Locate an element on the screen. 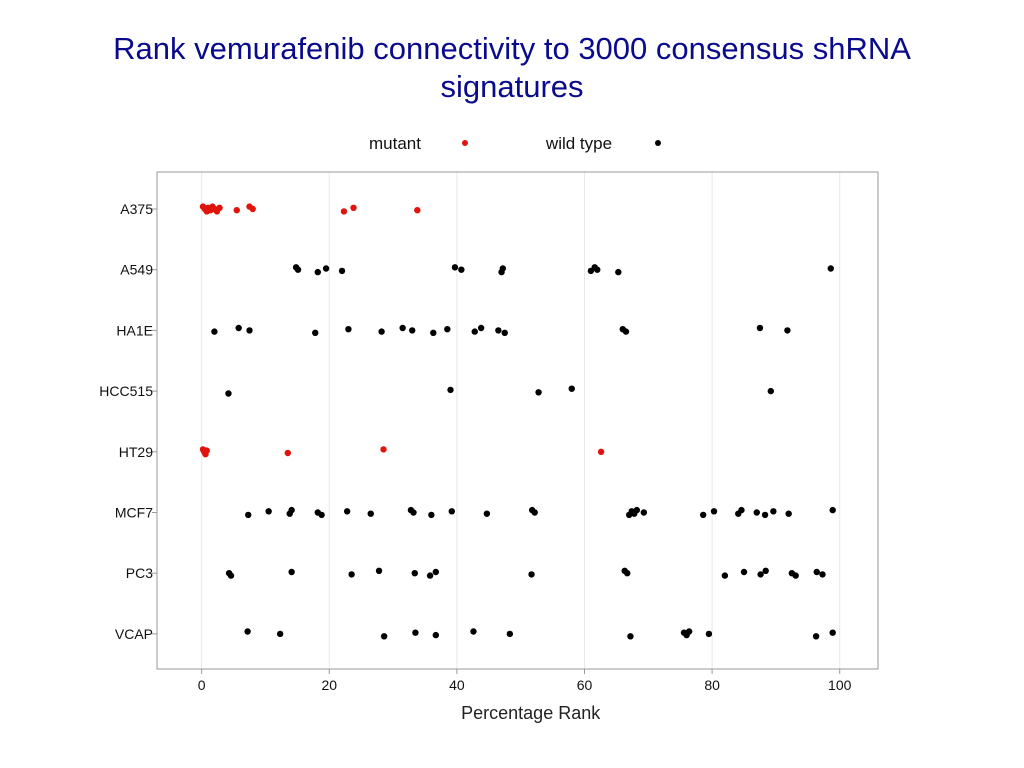 The height and width of the screenshot is (768, 1024). x-tick-label: 60 is located at coordinates (585, 685).